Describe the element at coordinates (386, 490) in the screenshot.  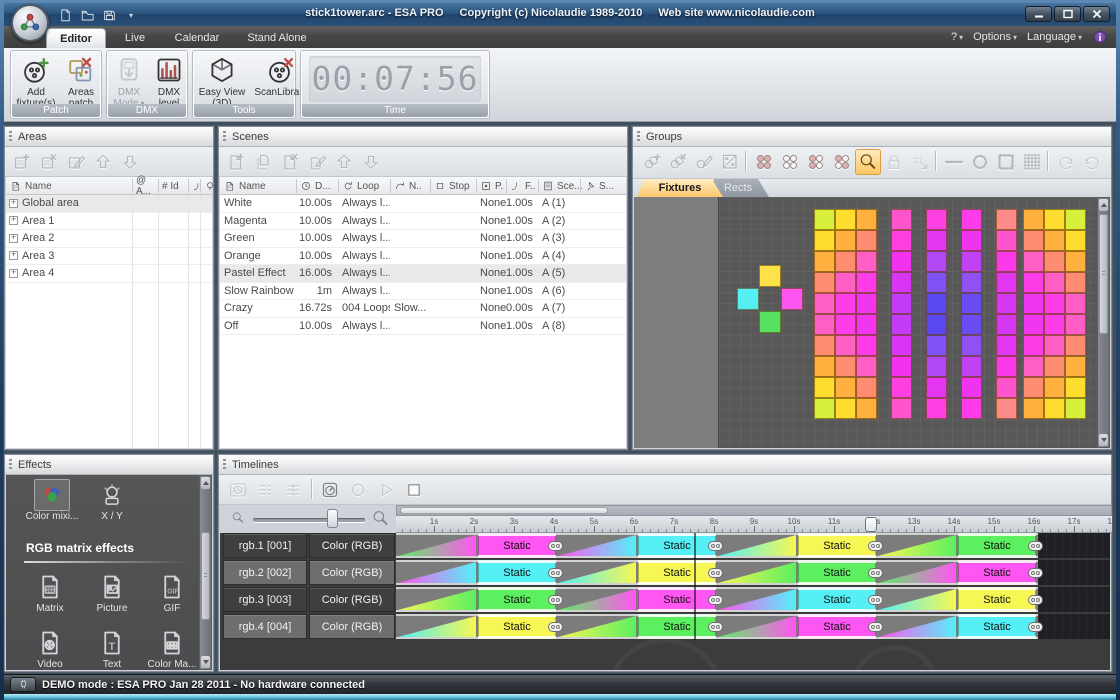
I see `play-icon` at that location.